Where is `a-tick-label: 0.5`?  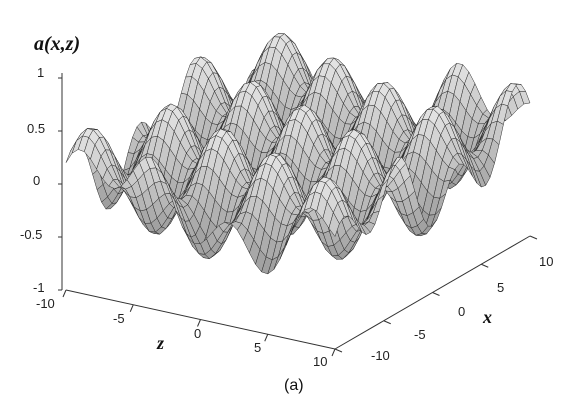 a-tick-label: 0.5 is located at coordinates (36, 128).